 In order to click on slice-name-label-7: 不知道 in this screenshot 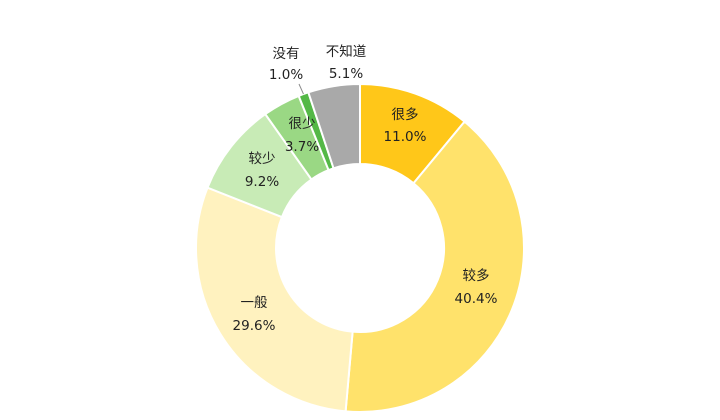, I will do `click(346, 51)`.